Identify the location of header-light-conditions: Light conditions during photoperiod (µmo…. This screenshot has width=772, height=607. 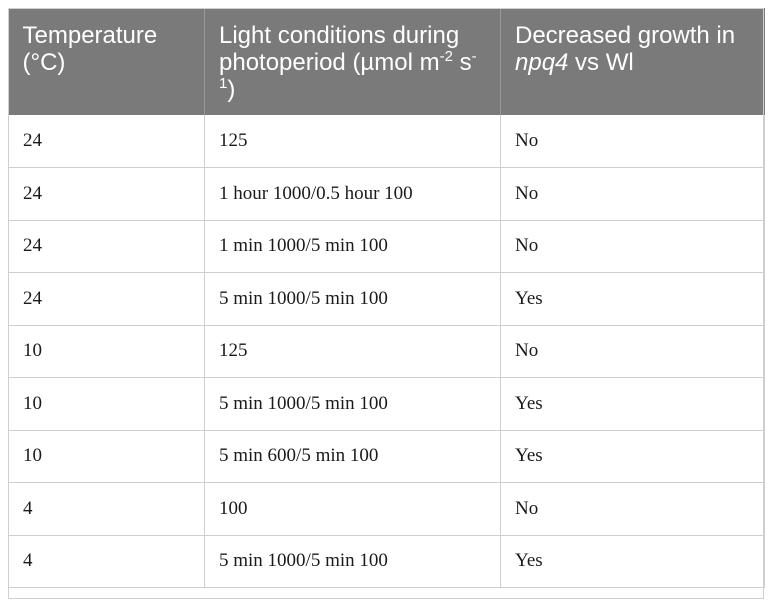
(352, 61).